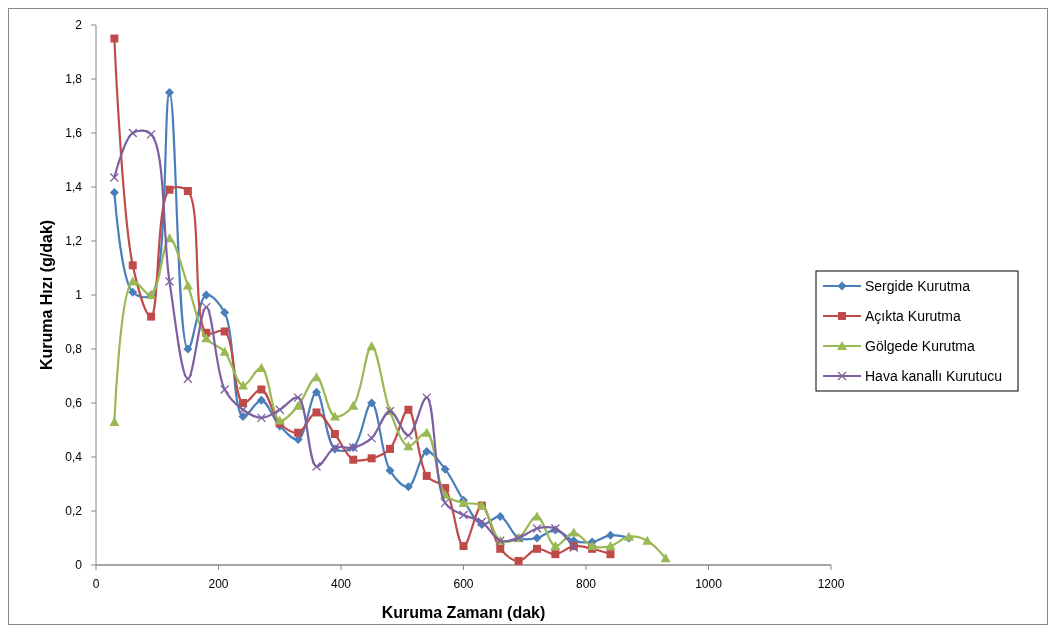 The image size is (1056, 633). I want to click on x-tick-label: 1200, so click(831, 584).